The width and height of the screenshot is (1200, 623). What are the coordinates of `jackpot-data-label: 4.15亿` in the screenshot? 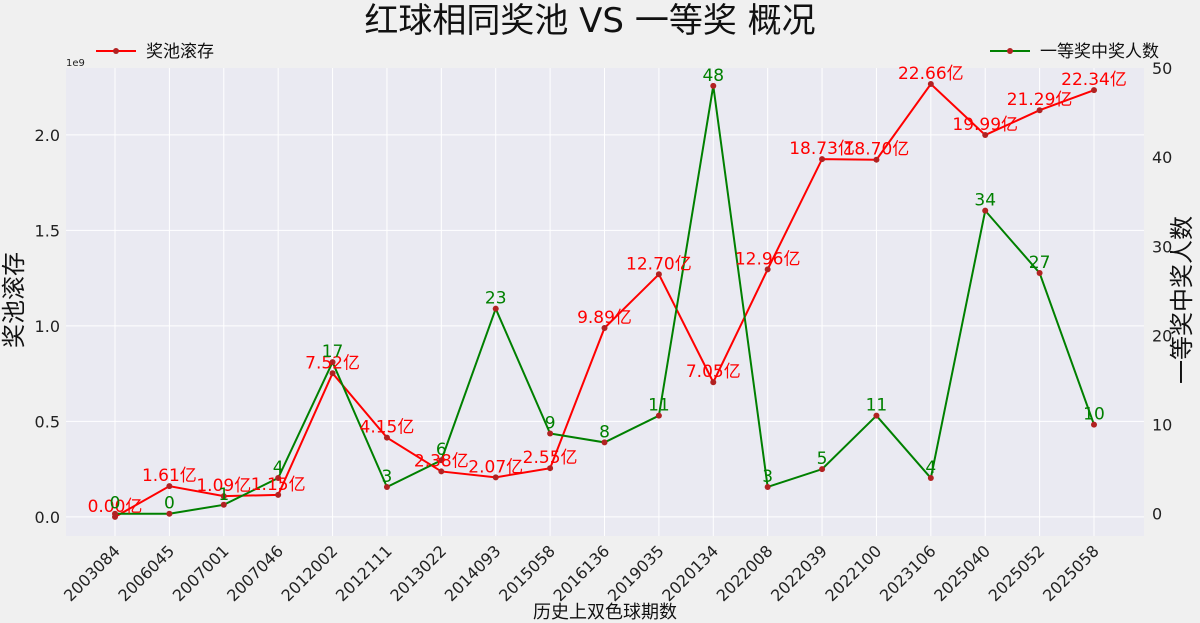 It's located at (387, 428).